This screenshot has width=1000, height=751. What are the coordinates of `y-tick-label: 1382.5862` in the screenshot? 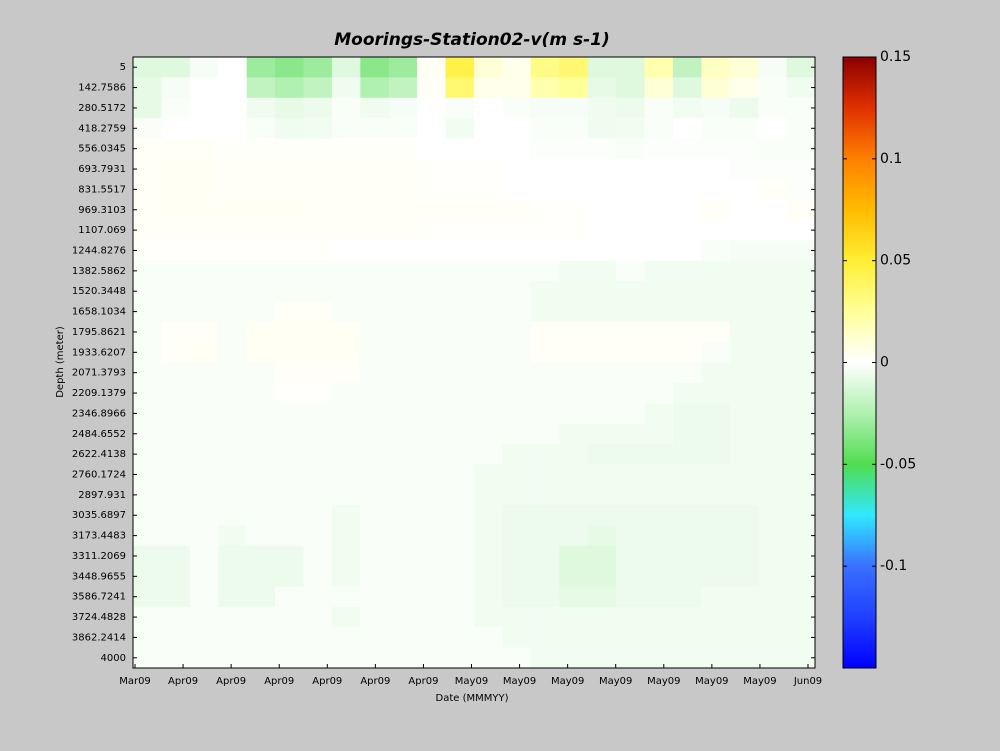 It's located at (99, 271).